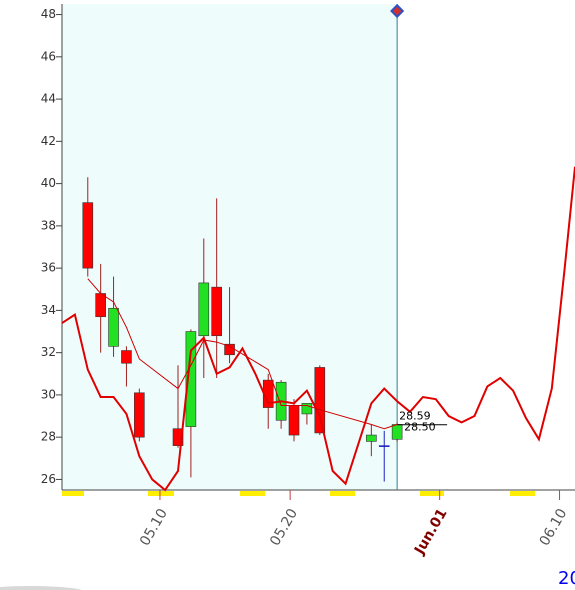 This screenshot has height=590, width=575. I want to click on cursor-marker, so click(397, 11).